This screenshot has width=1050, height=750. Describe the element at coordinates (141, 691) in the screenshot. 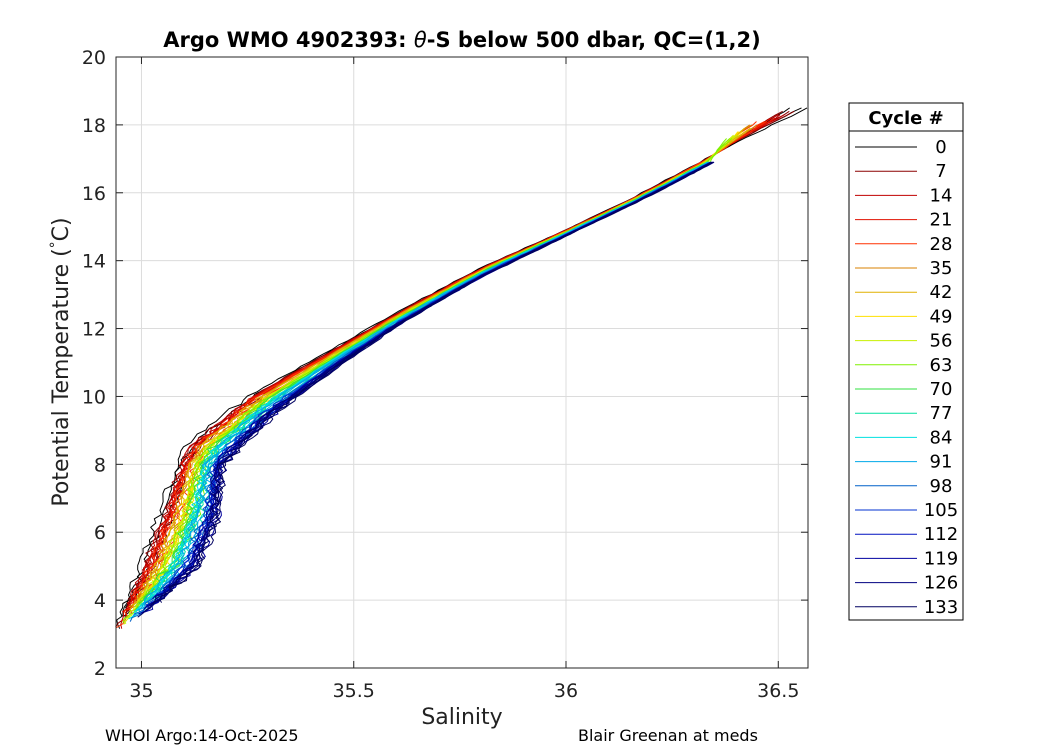

I see `x-tick-label: 35` at that location.